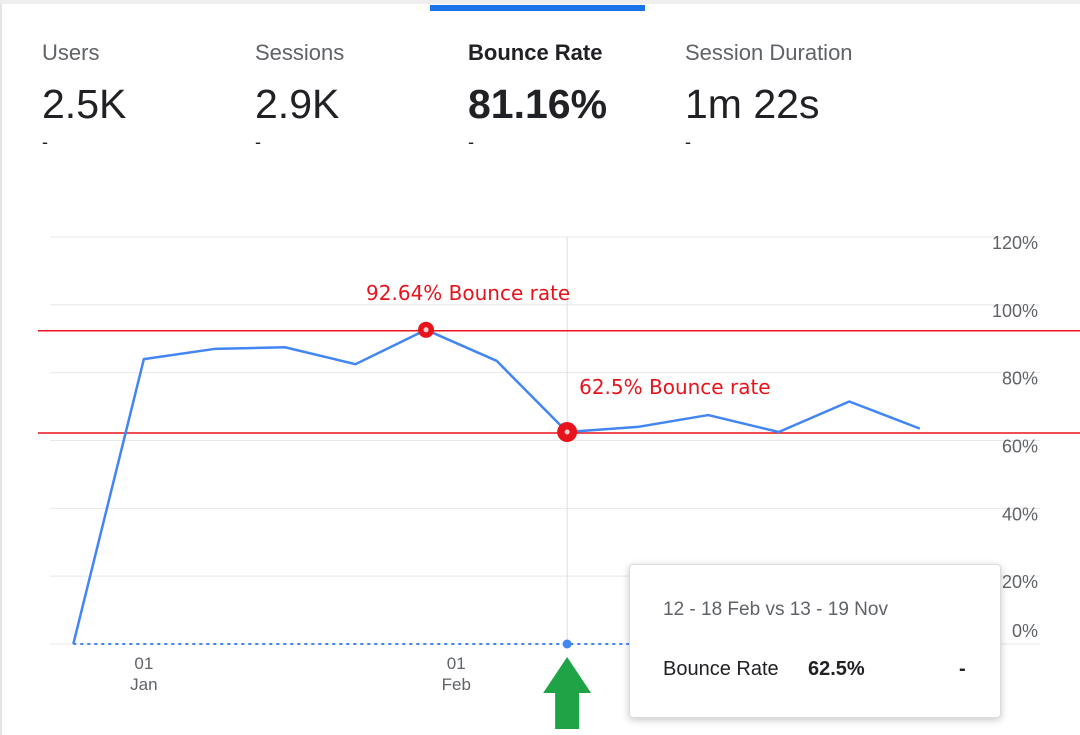 This screenshot has width=1080, height=735. What do you see at coordinates (537, 8) in the screenshot?
I see `active-tab-indicator` at bounding box center [537, 8].